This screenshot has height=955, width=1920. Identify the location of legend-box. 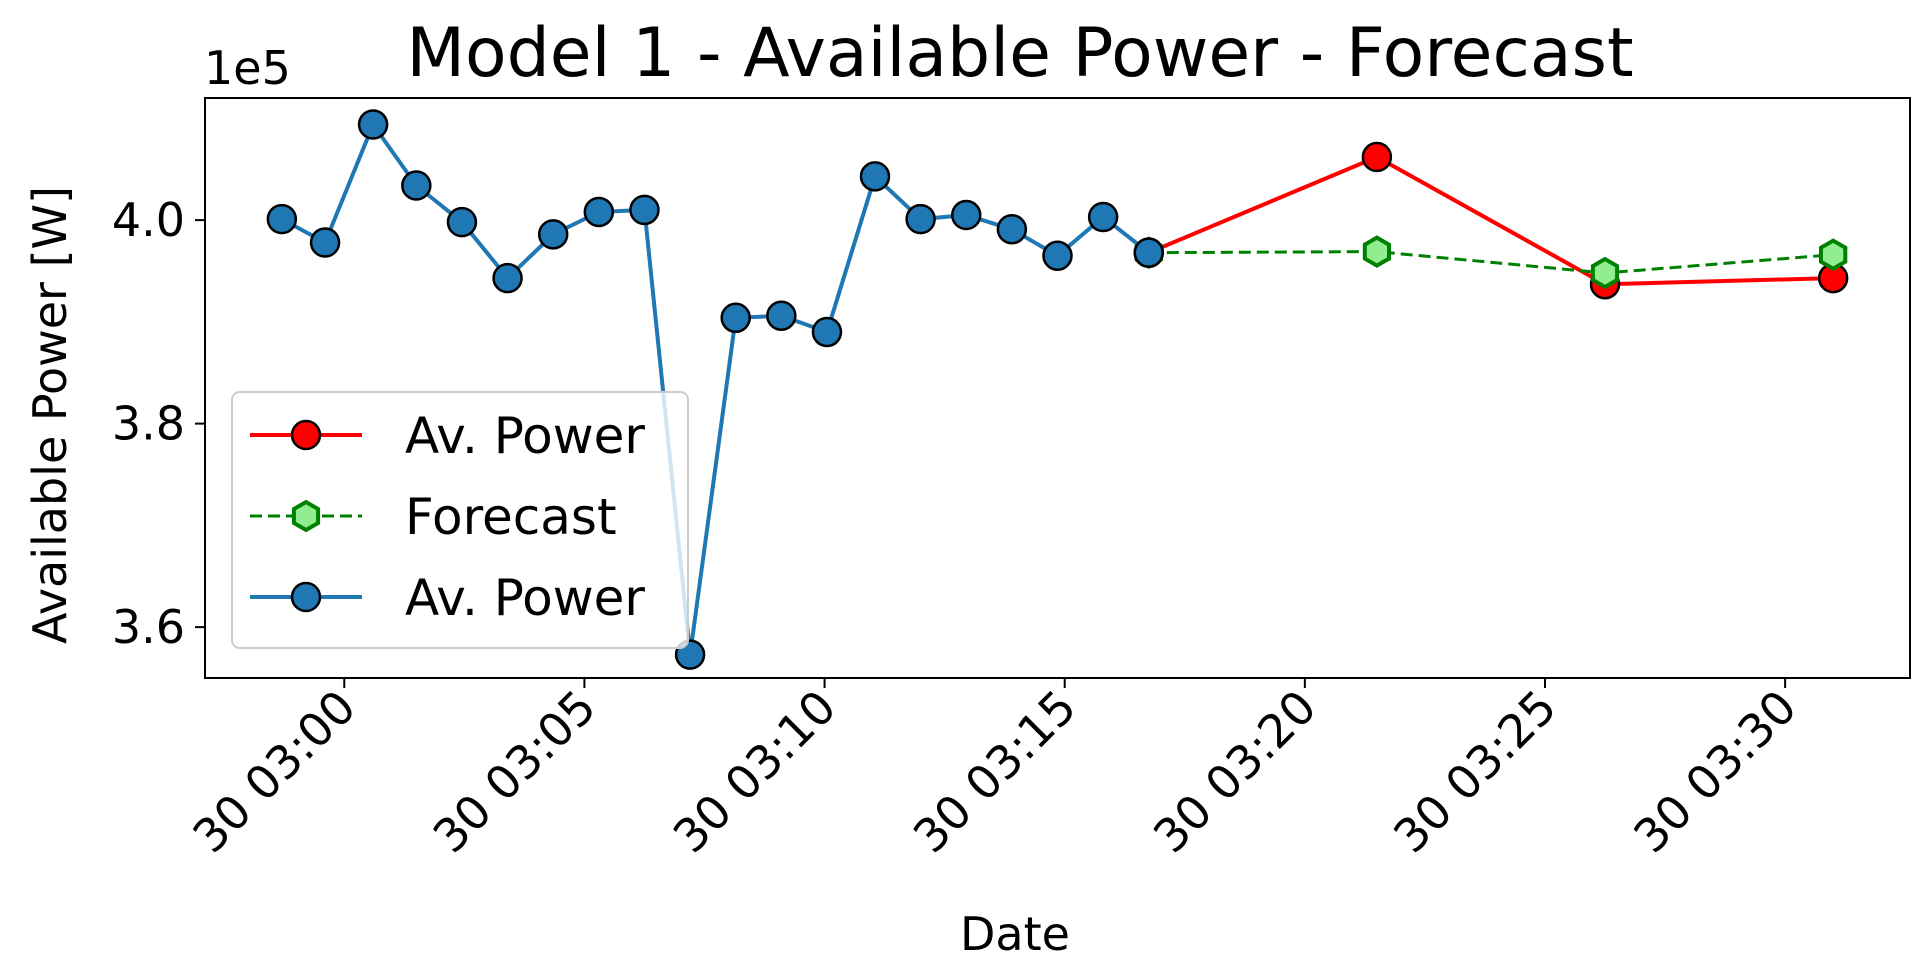
(460, 520).